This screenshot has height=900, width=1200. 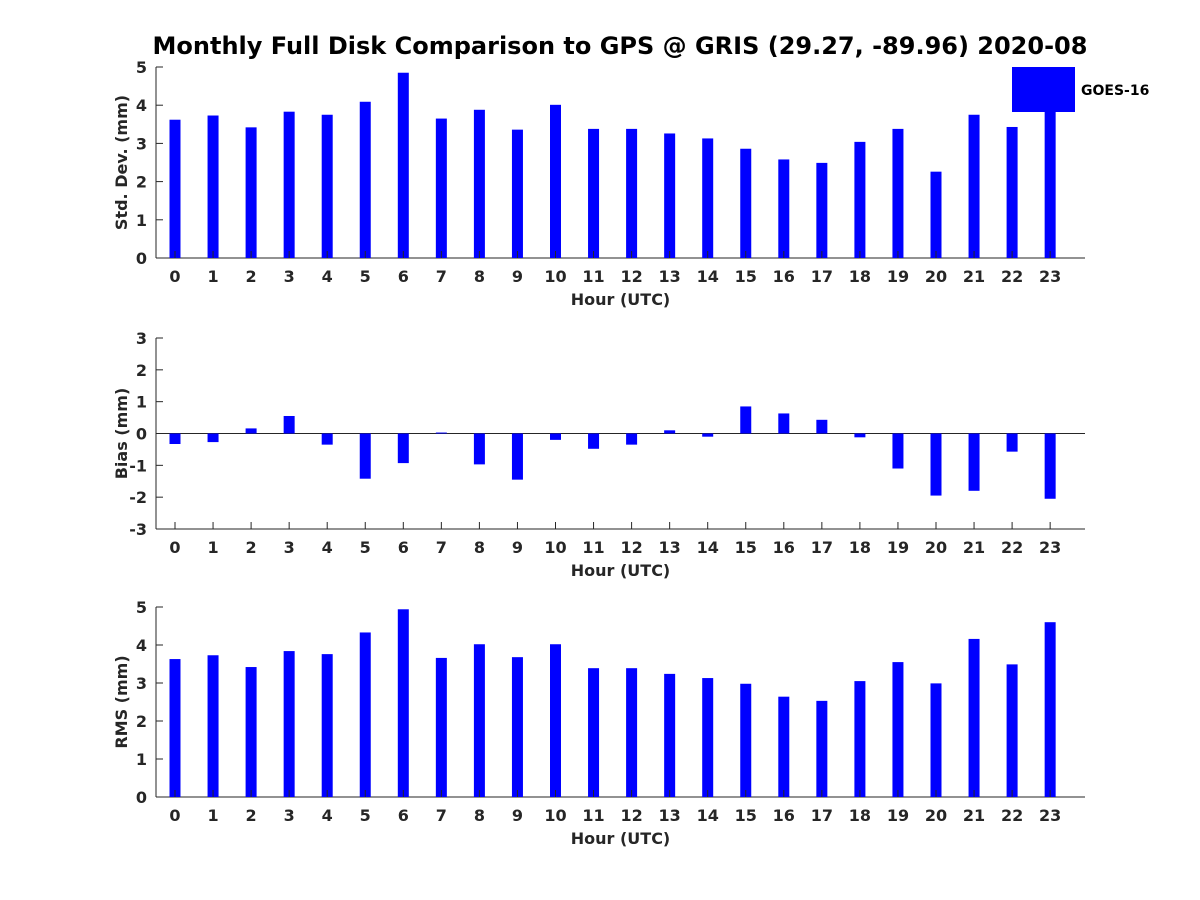 I want to click on legend: GOES-16, so click(x=1080, y=89).